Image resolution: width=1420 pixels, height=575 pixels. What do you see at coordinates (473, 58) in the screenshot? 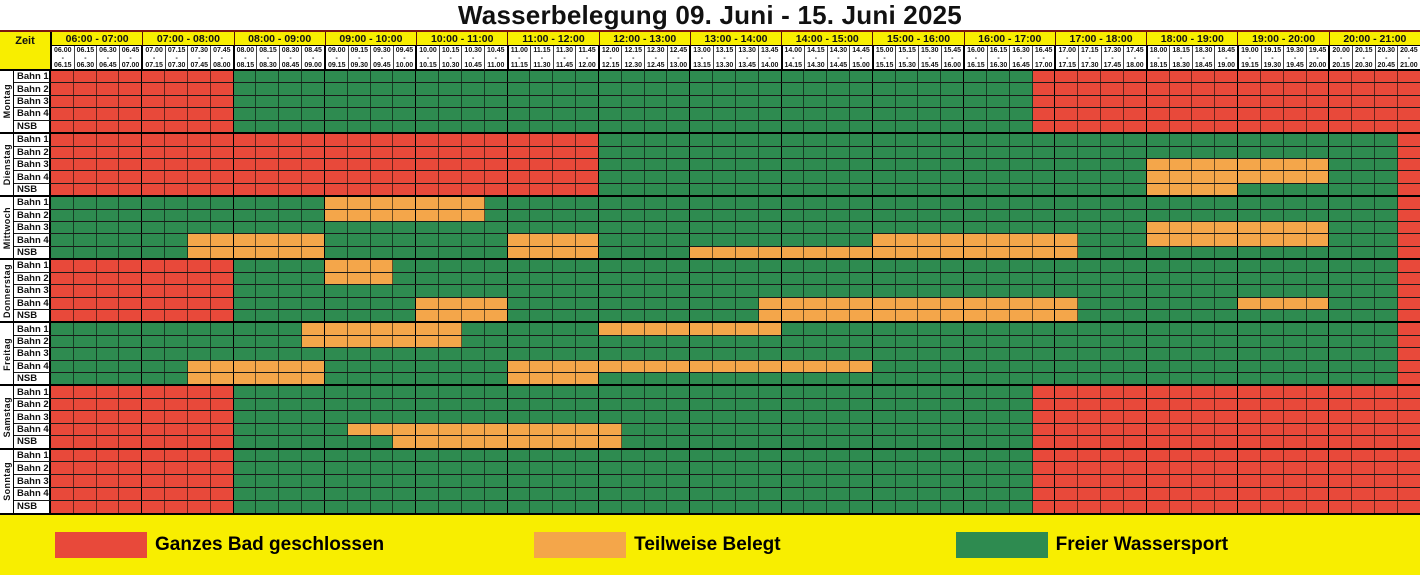
I see `interval-cell: 10.30-10.45` at bounding box center [473, 58].